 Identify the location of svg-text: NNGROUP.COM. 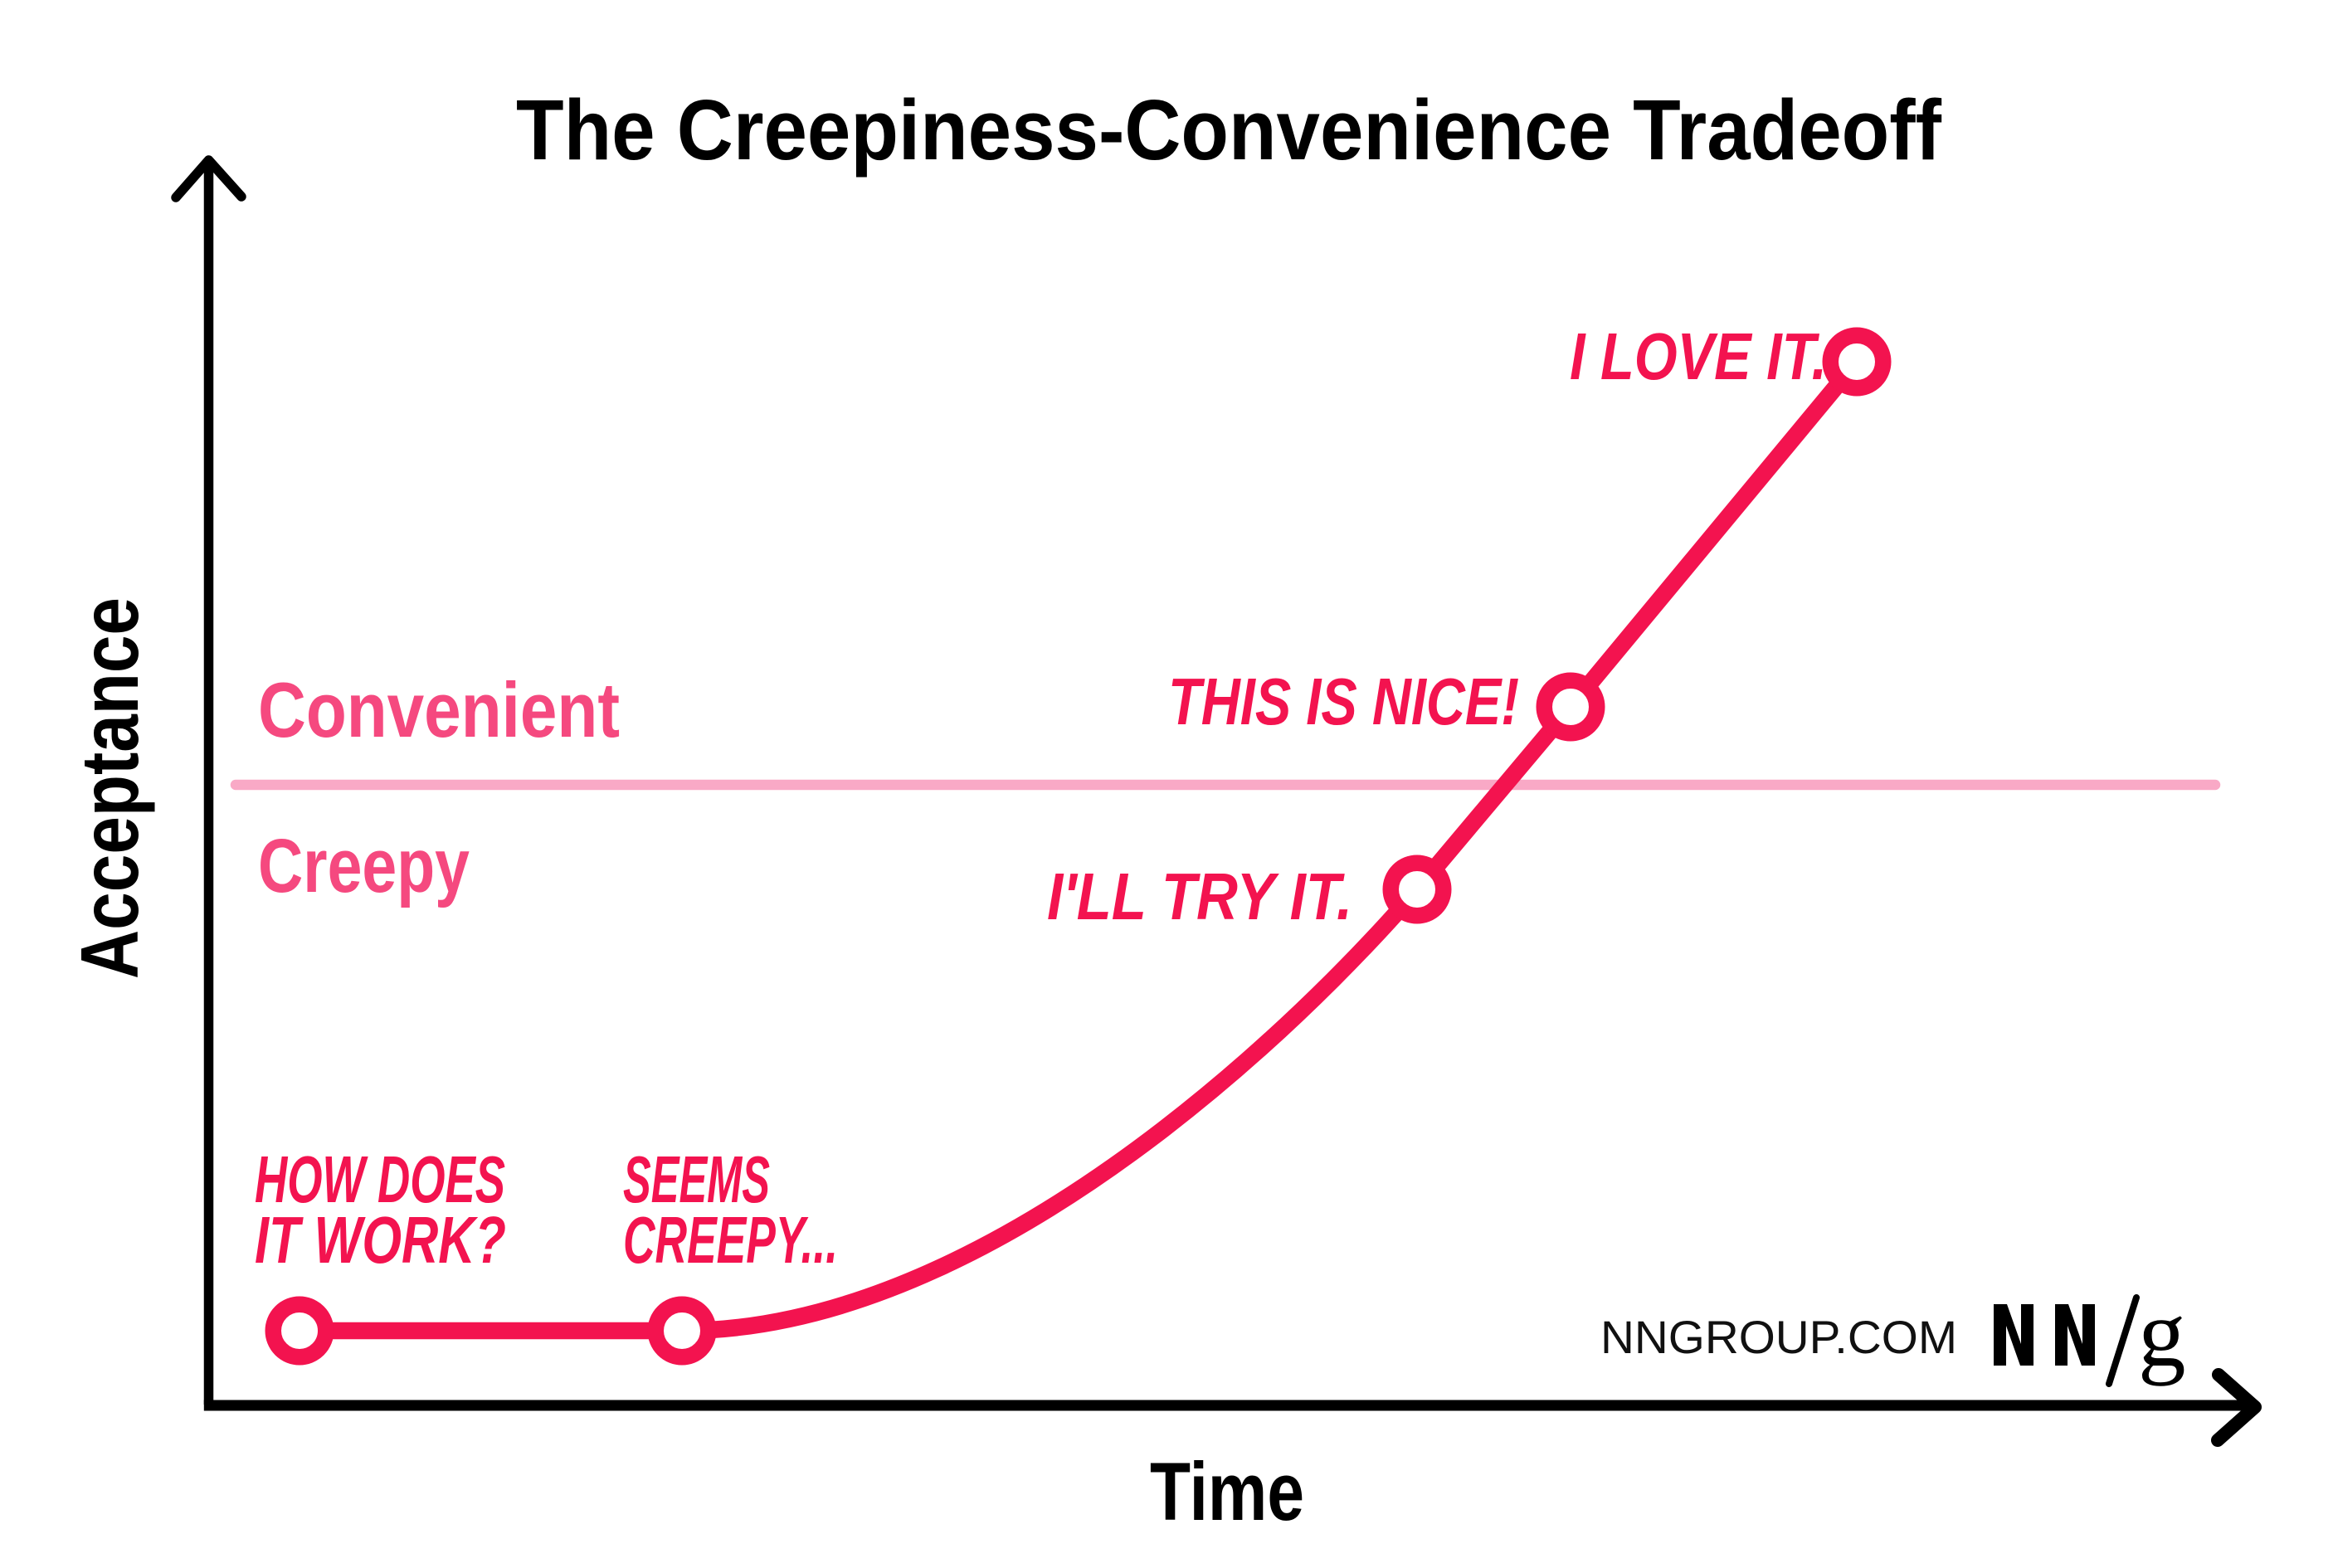
(1778, 1337).